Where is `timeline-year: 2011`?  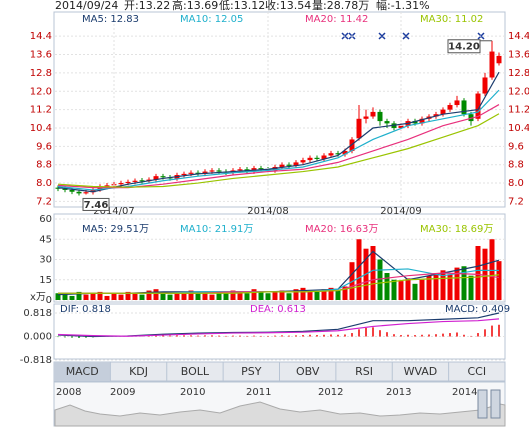
timeline-year: 2011 is located at coordinates (258, 392).